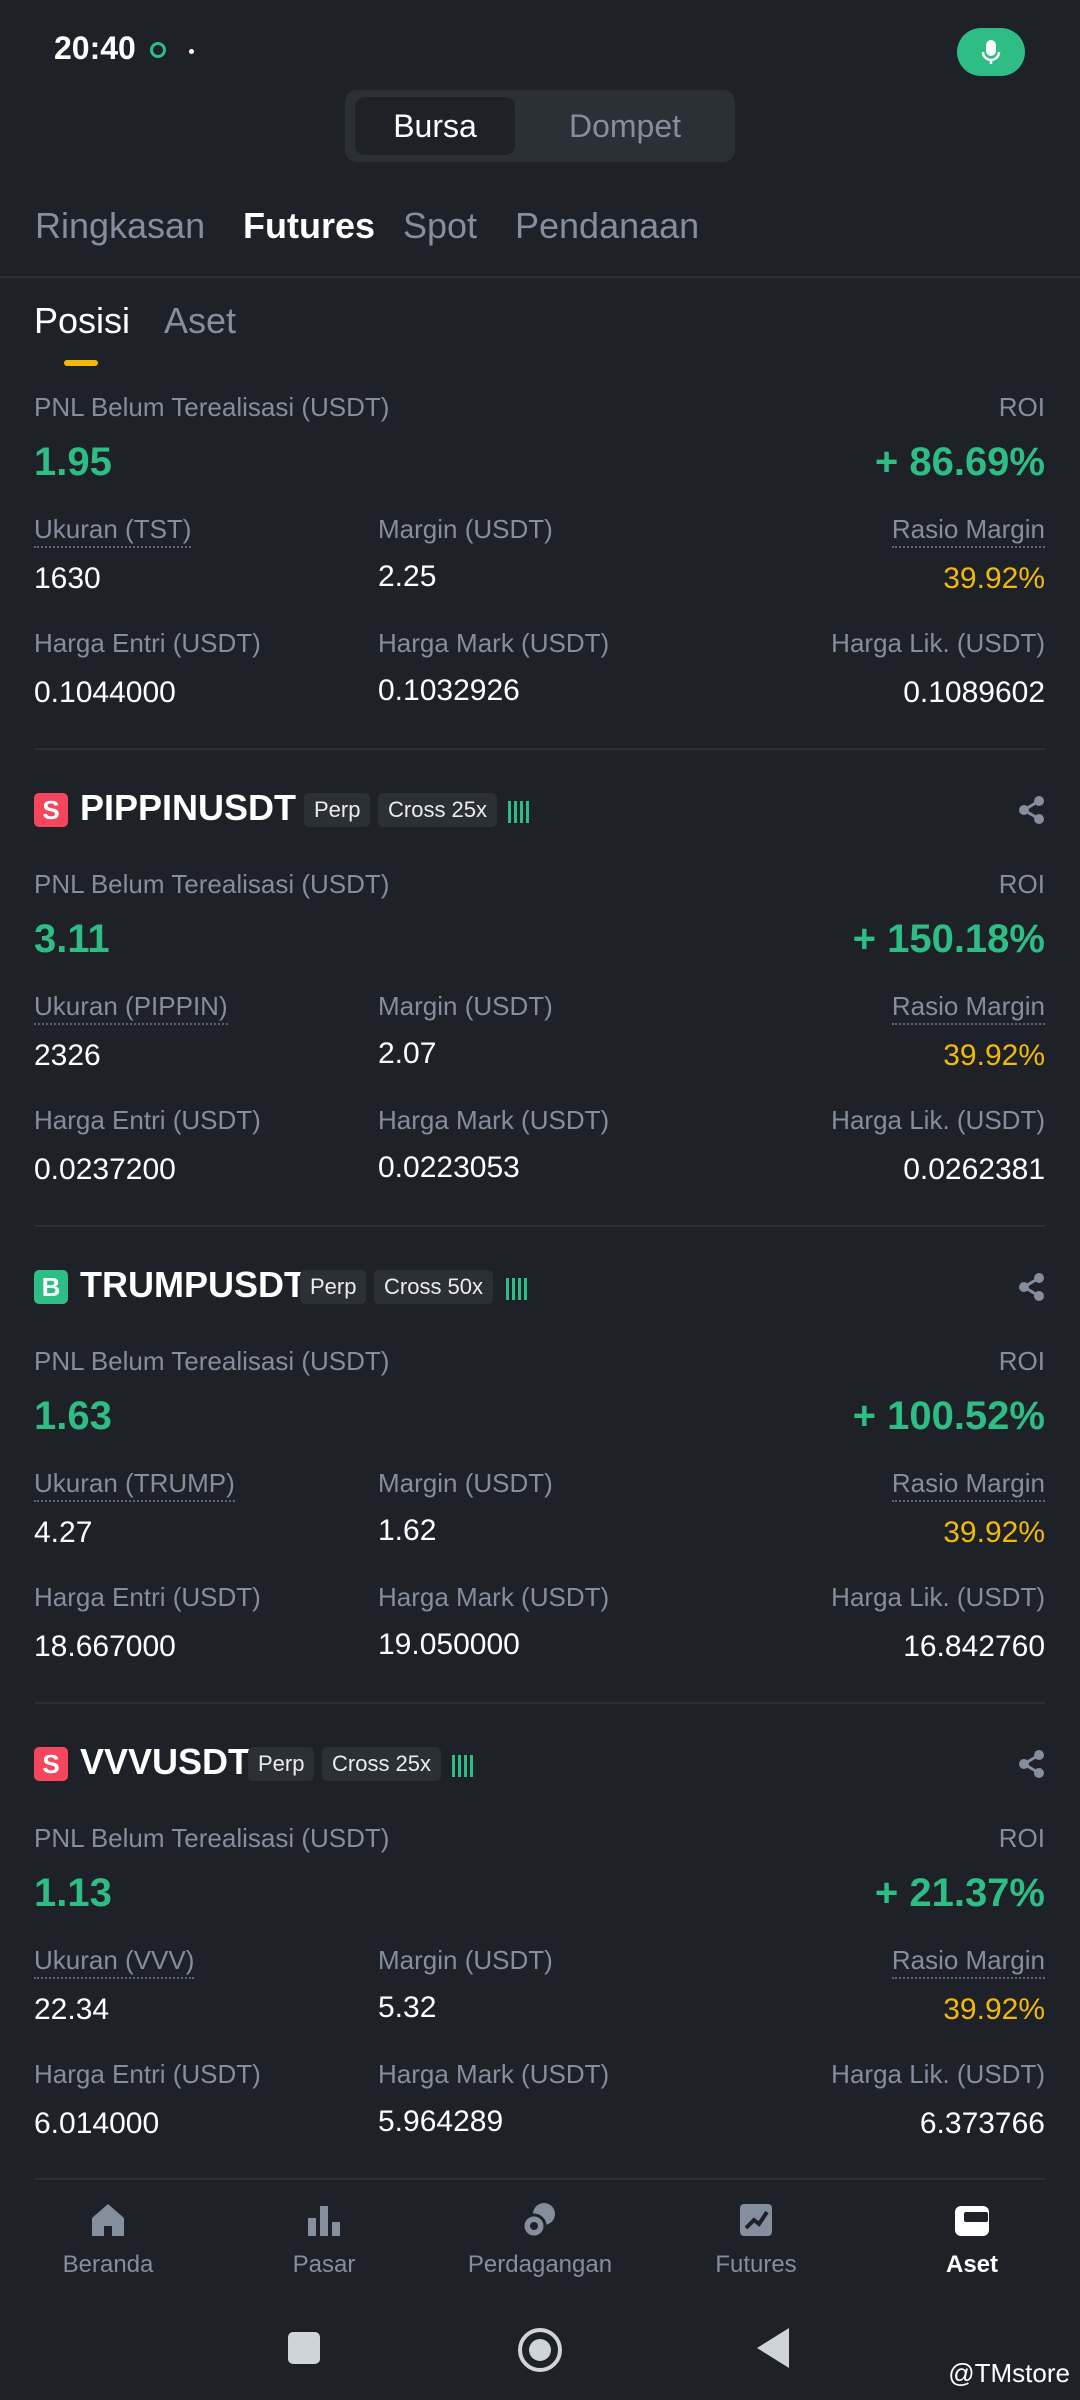 The height and width of the screenshot is (2400, 1080). I want to click on pnl-value: 1.13, so click(73, 1893).